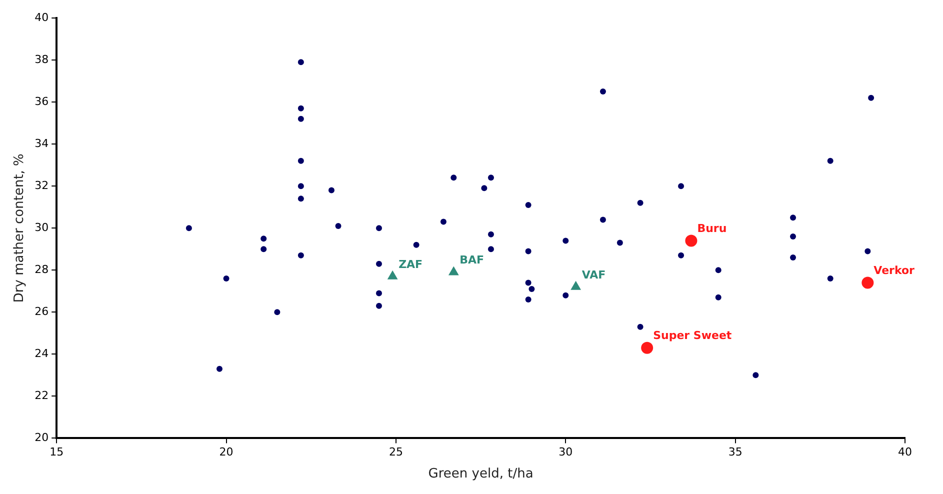  I want to click on x-tick-label: 35, so click(735, 452).